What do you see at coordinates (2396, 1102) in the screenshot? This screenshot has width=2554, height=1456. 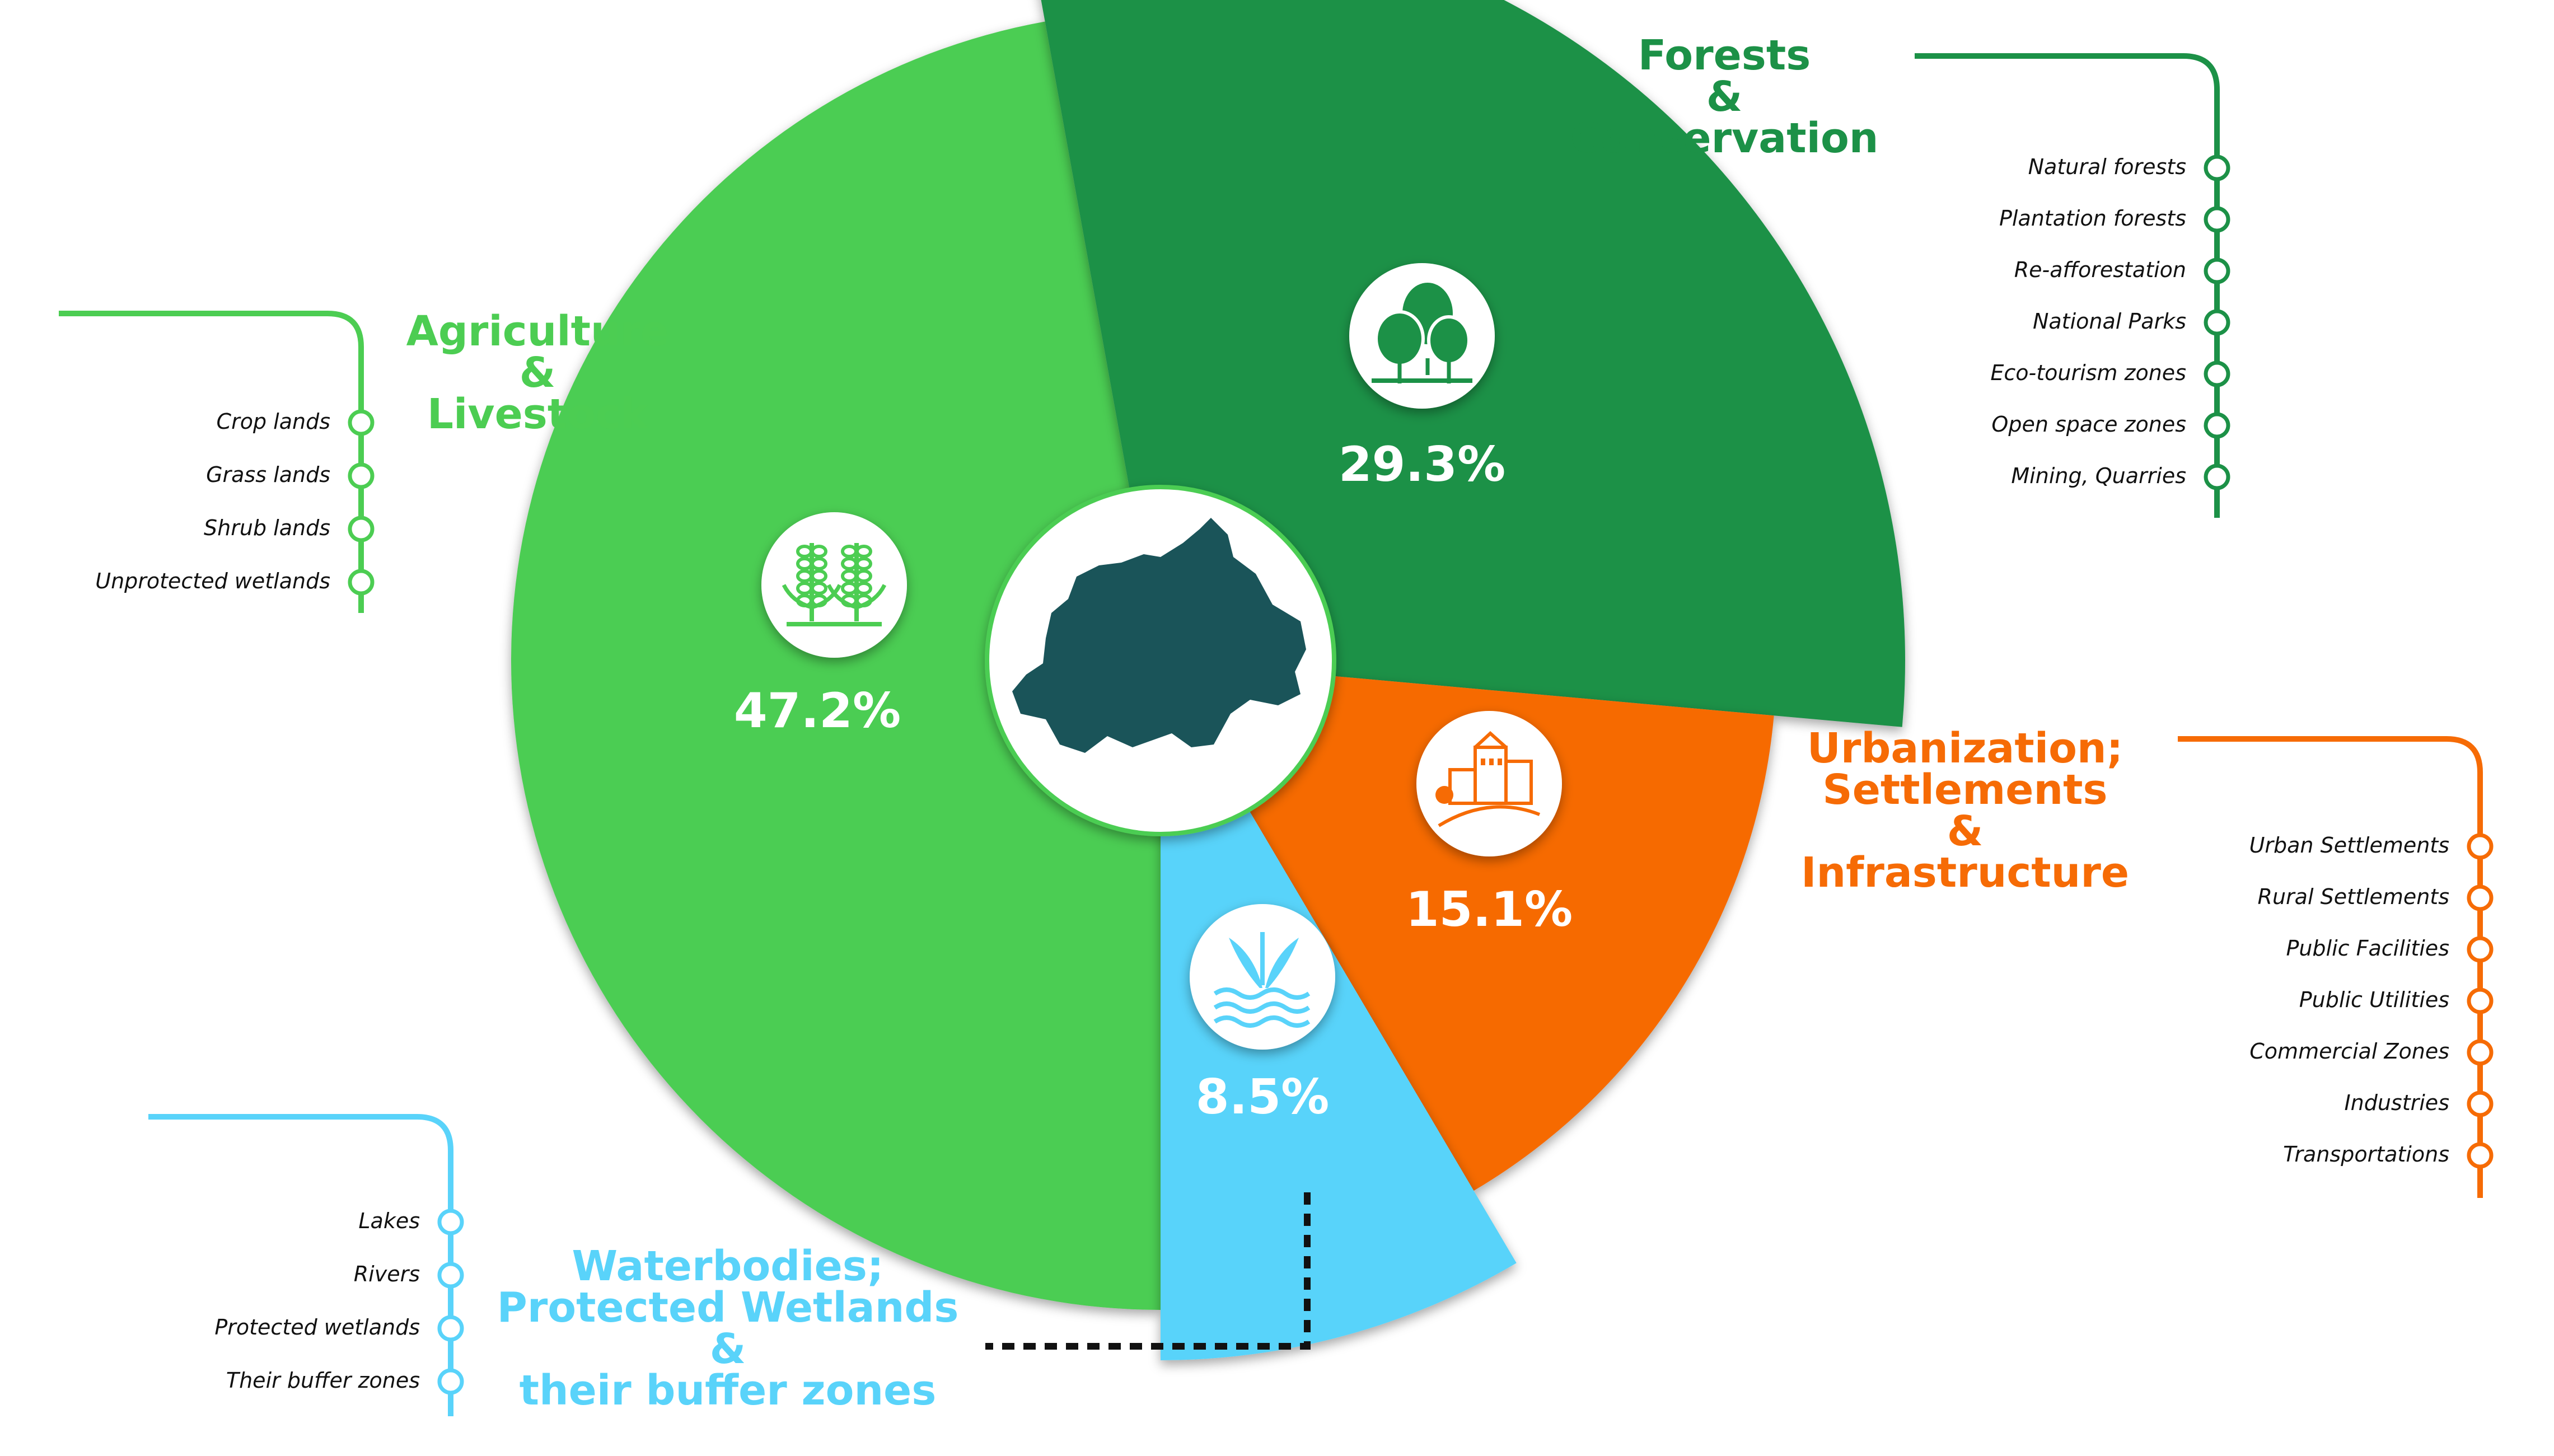 I see `item-label-urbanization: Industries` at bounding box center [2396, 1102].